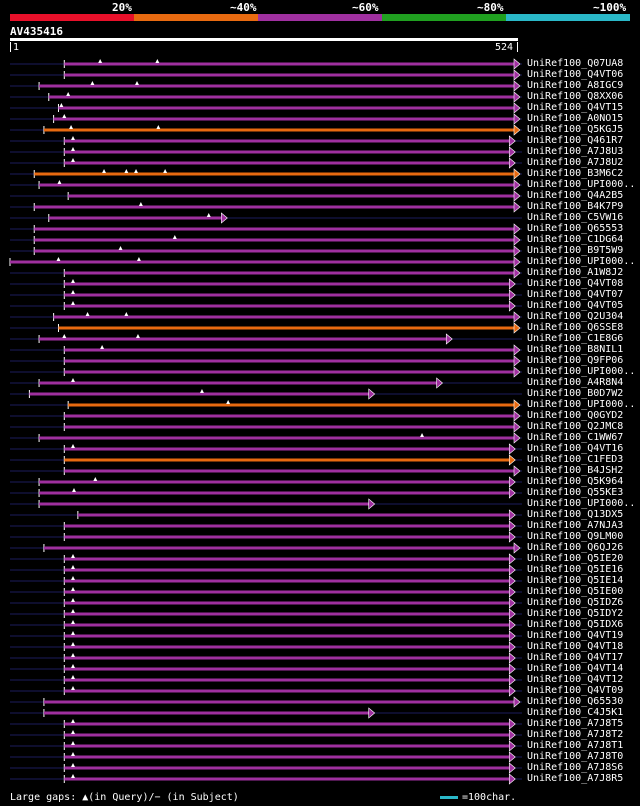  Describe the element at coordinates (575, 173) in the screenshot. I see `hit-label: UniRef100_B3M6C2` at that location.